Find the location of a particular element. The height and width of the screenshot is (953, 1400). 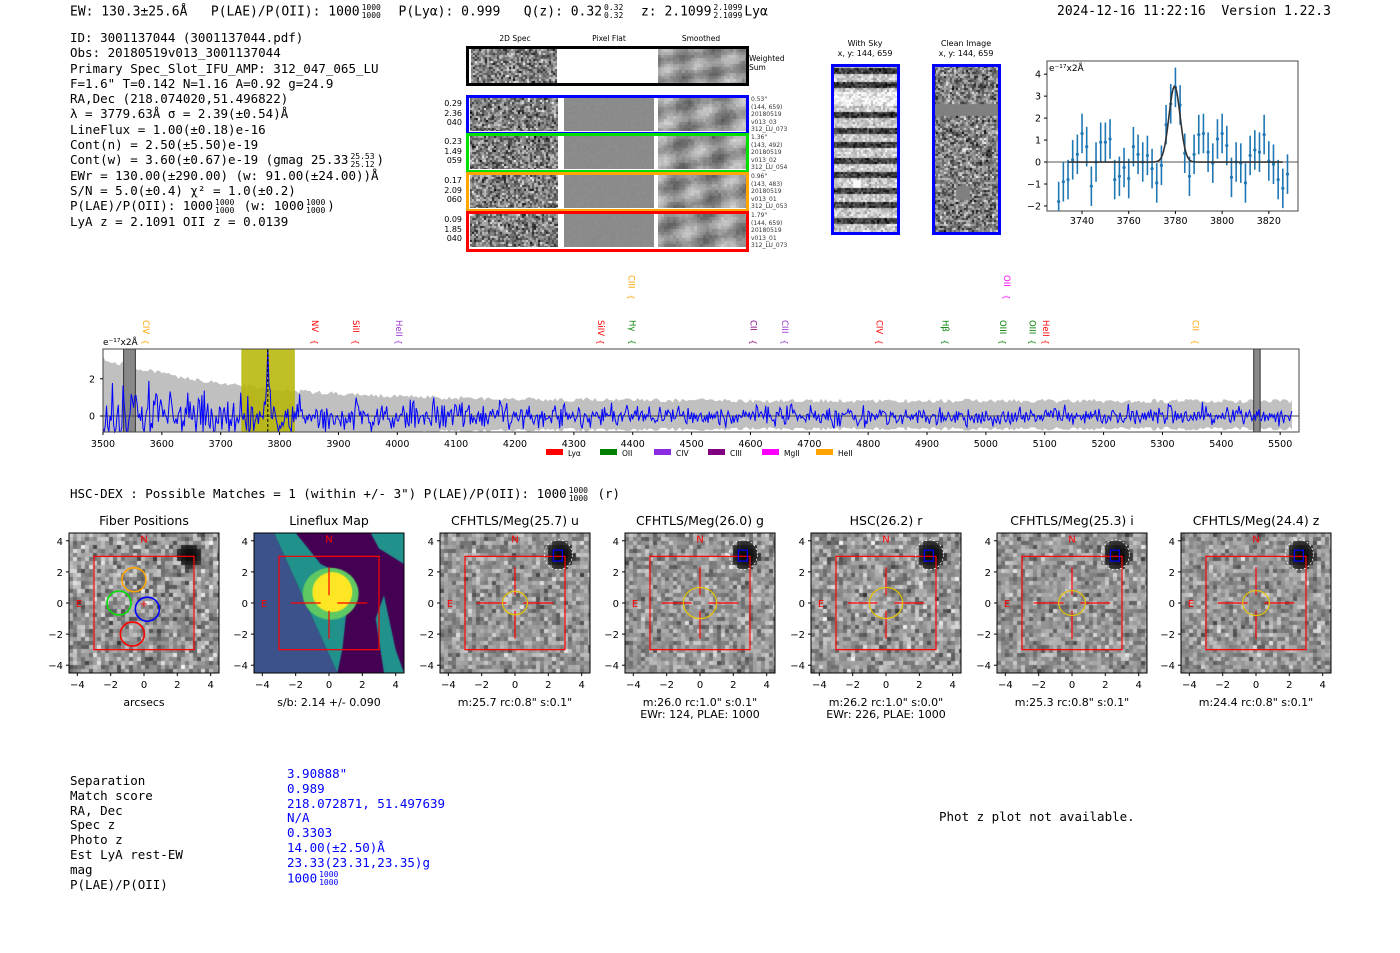

plya-value: P(Lyα): 0.999 is located at coordinates (449, 12).